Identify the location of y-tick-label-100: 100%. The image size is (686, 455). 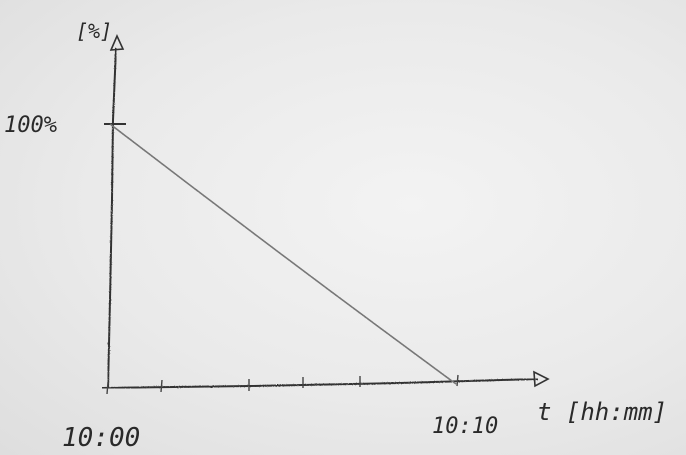
(30, 125).